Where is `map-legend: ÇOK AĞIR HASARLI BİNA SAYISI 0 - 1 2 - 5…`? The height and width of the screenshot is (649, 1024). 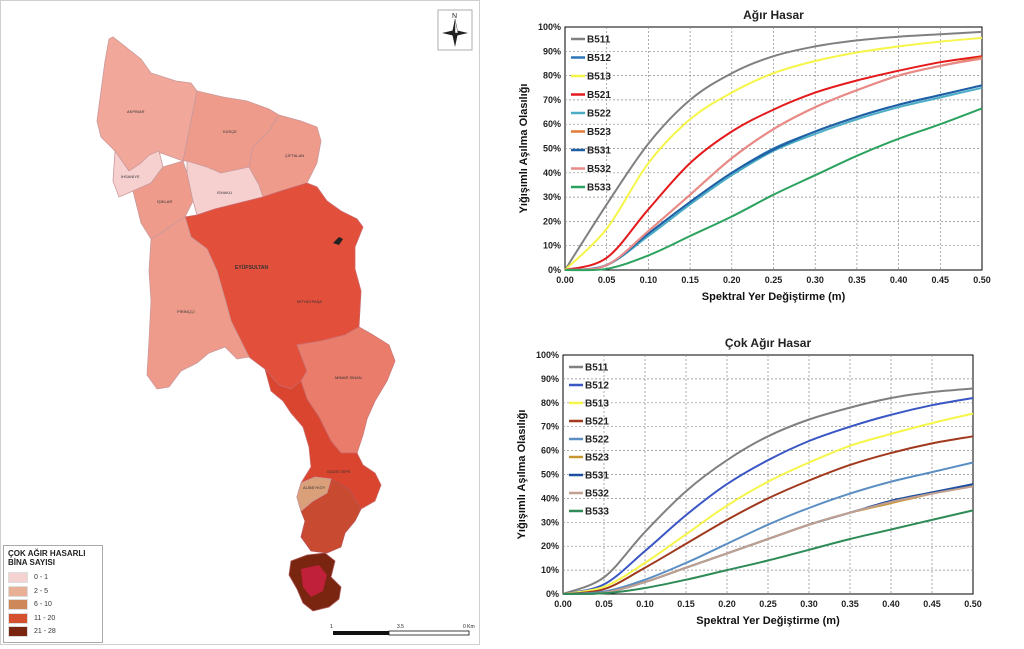
map-legend: ÇOK AĞIR HASARLI BİNA SAYISI 0 - 1 2 - 5… is located at coordinates (53, 594).